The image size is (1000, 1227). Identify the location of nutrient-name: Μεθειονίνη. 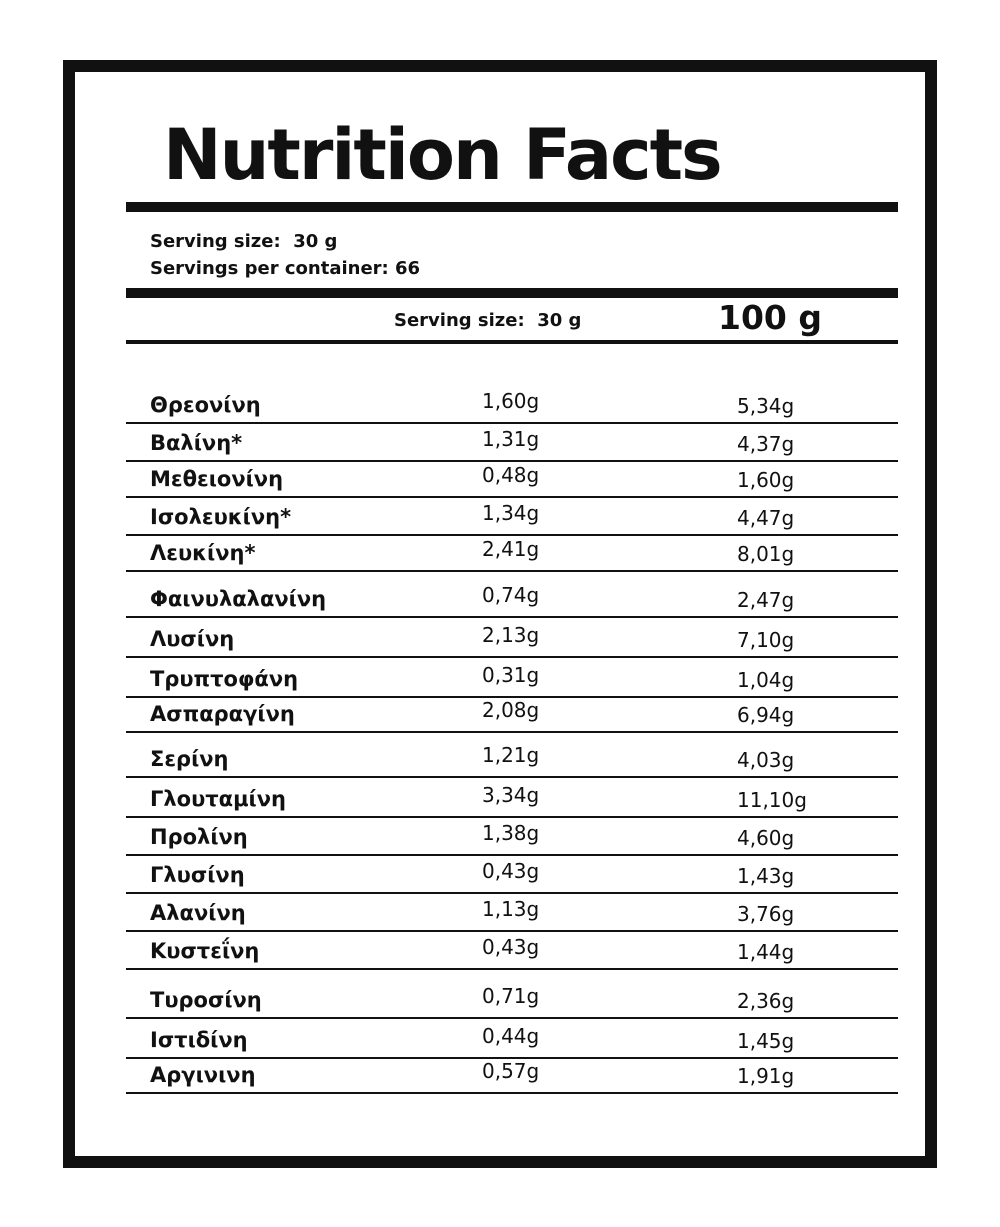
(217, 479).